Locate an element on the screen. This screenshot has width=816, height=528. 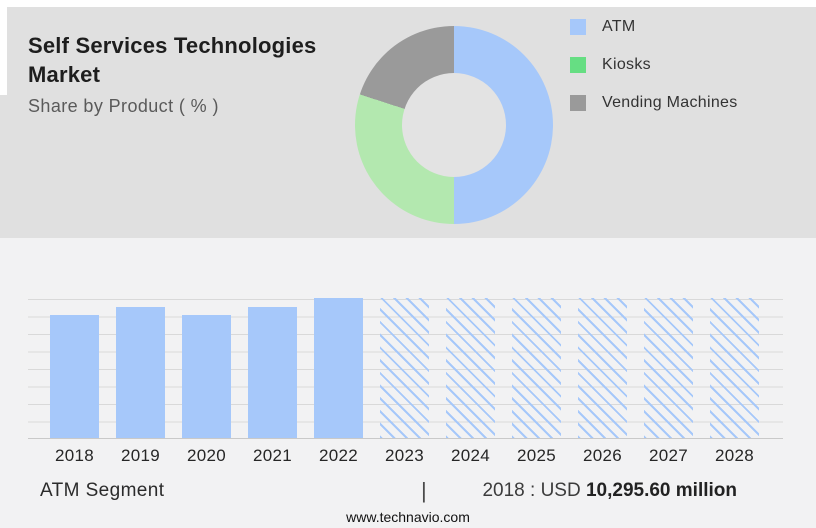
bar-2020 is located at coordinates (206, 376).